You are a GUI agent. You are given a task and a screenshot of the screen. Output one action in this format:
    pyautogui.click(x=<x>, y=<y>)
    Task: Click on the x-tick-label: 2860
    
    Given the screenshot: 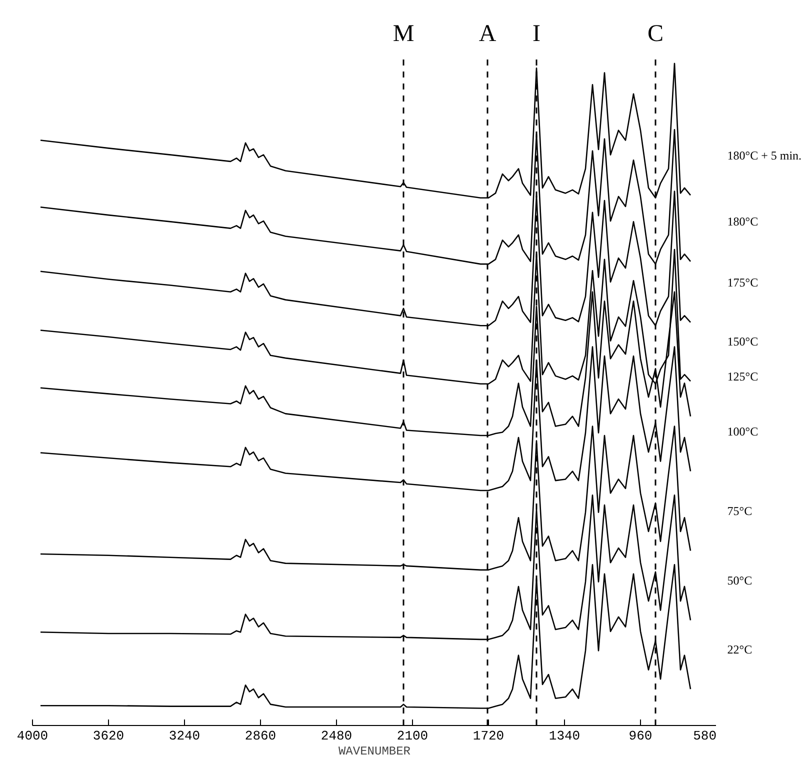 What is the action you would take?
    pyautogui.click(x=260, y=736)
    